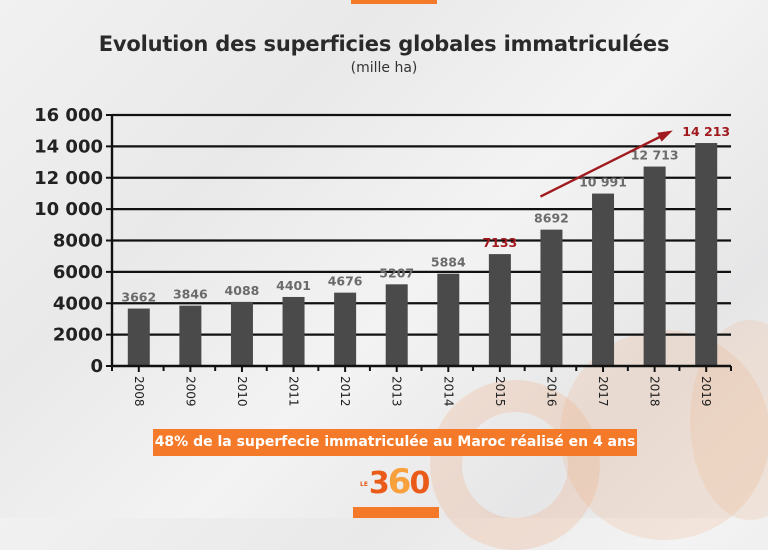 The image size is (768, 550). Describe the element at coordinates (419, 483) in the screenshot. I see `logo-digit: 0` at that location.